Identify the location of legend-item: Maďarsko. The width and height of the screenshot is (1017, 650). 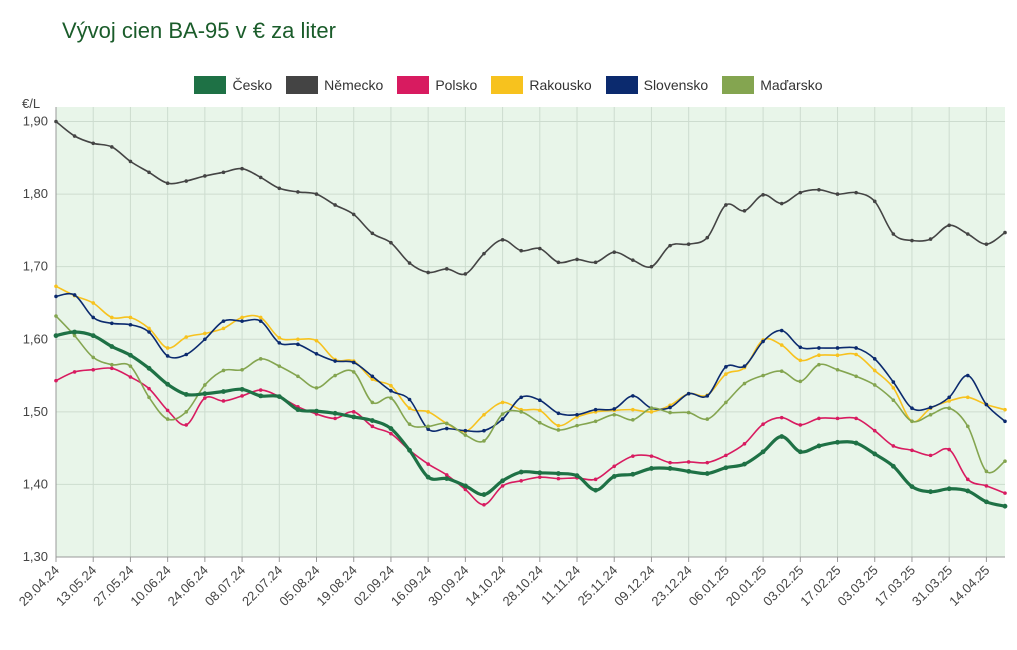
(772, 85).